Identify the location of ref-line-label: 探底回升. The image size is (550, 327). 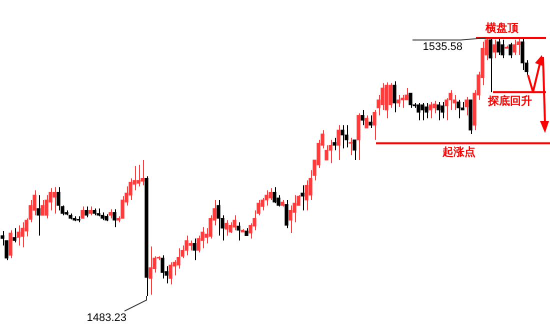
(509, 101).